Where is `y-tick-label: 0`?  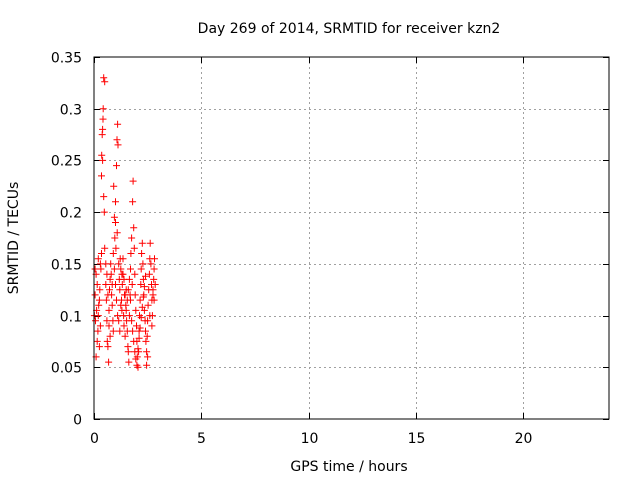 y-tick-label: 0 is located at coordinates (77, 421).